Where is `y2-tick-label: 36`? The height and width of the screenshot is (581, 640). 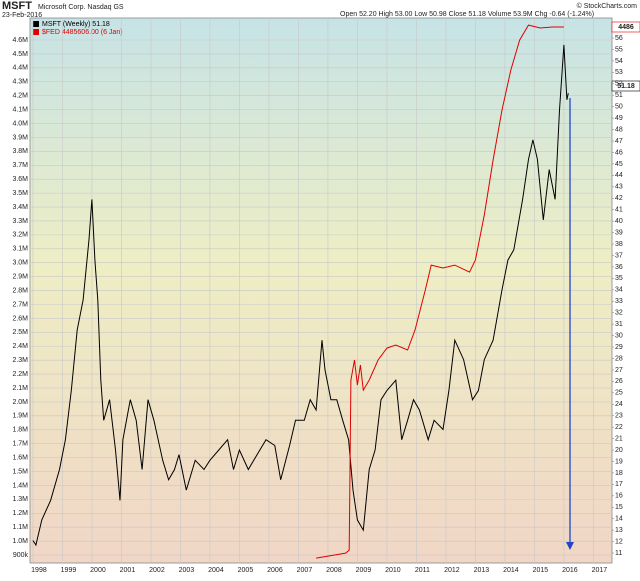
y2-tick-label: 36 is located at coordinates (619, 267).